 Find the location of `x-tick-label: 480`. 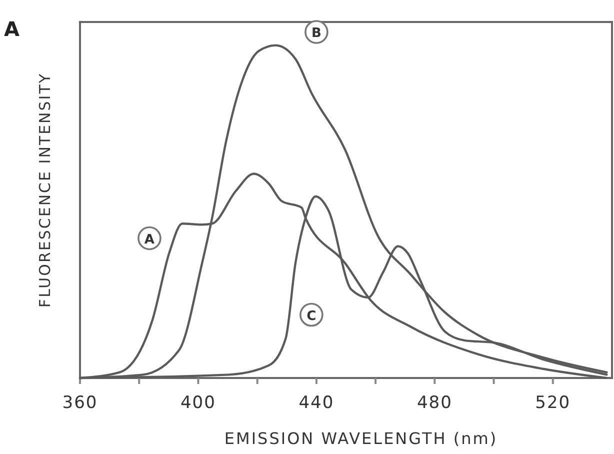

x-tick-label: 480 is located at coordinates (434, 403).